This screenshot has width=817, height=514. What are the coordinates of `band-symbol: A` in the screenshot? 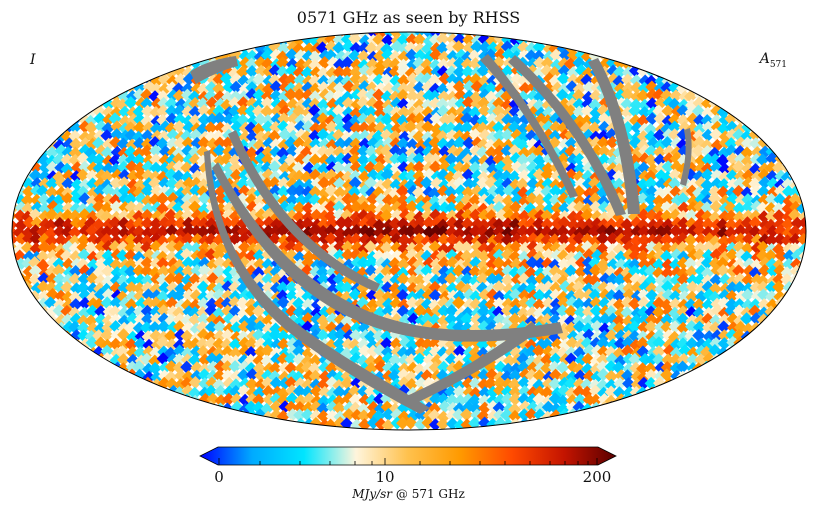 It's located at (764, 59).